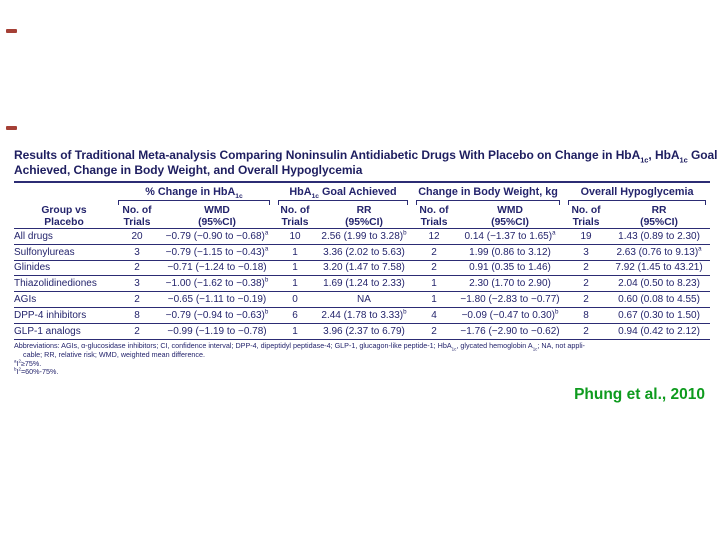 The image size is (720, 540). What do you see at coordinates (36, 372) in the screenshot?
I see `footnote-b: bI2=60%-75%.` at bounding box center [36, 372].